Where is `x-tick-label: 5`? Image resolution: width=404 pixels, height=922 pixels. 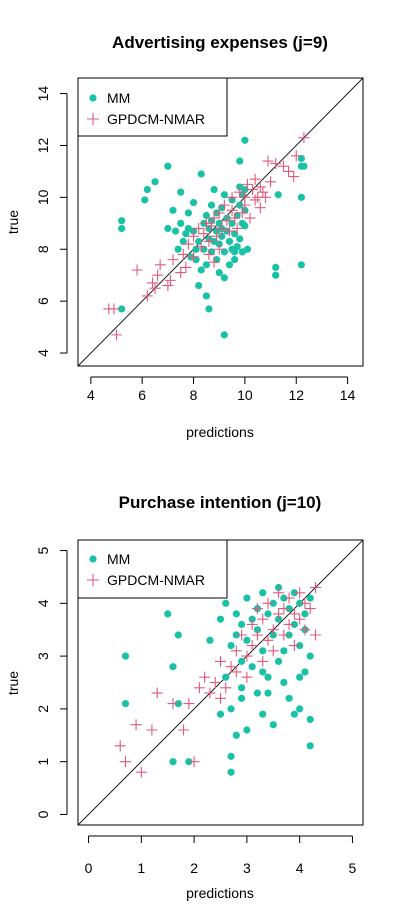
x-tick-label: 5 is located at coordinates (353, 868).